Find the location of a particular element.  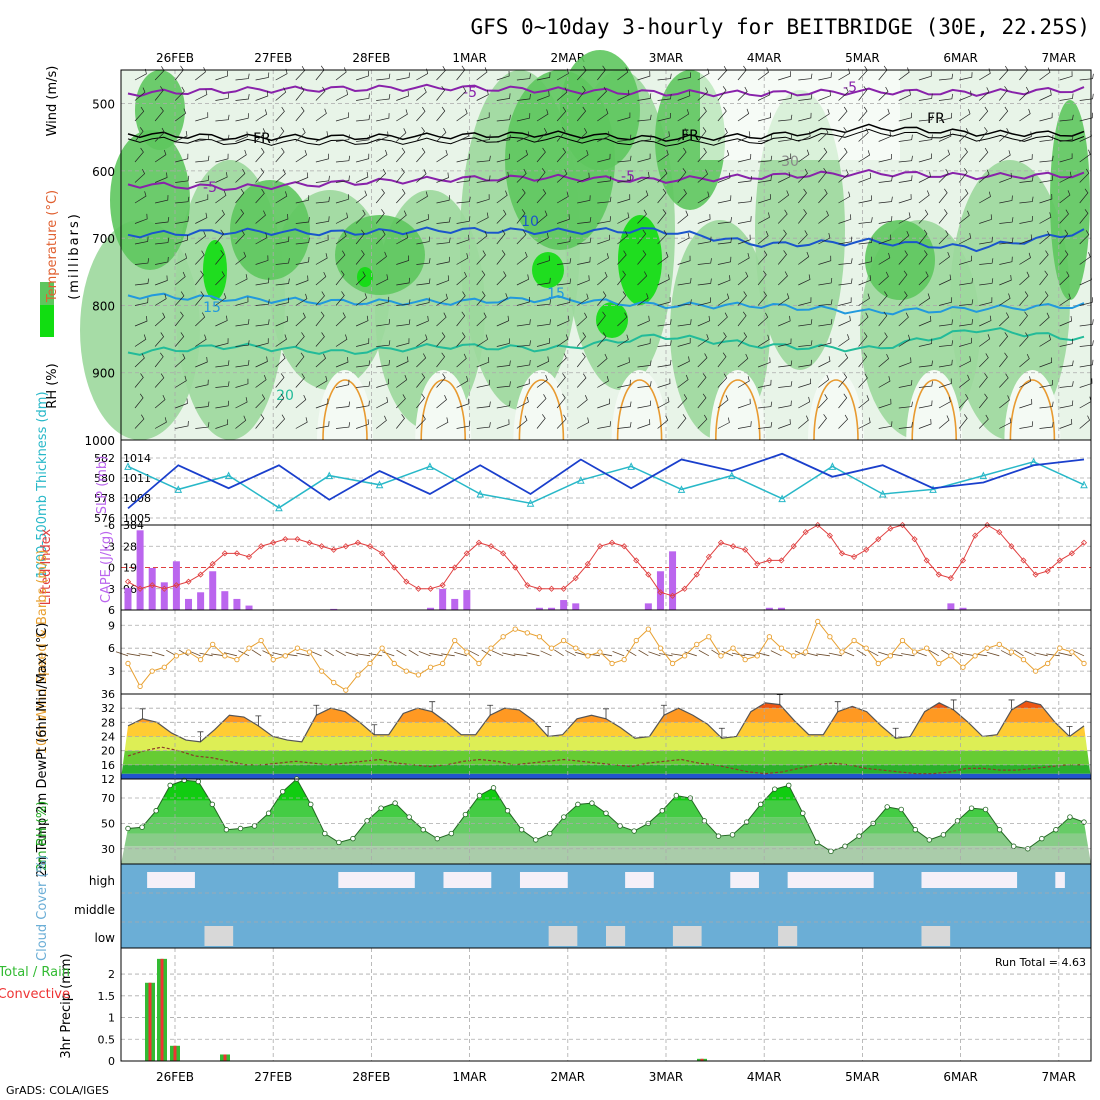

wind-background is located at coordinates (606, 652).